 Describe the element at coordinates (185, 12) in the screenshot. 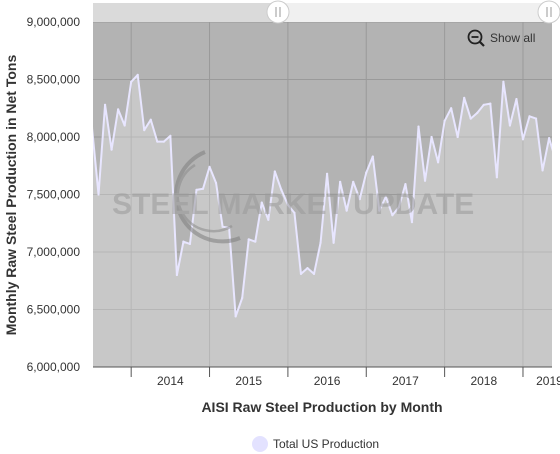

I see `navigator-selected-range` at that location.